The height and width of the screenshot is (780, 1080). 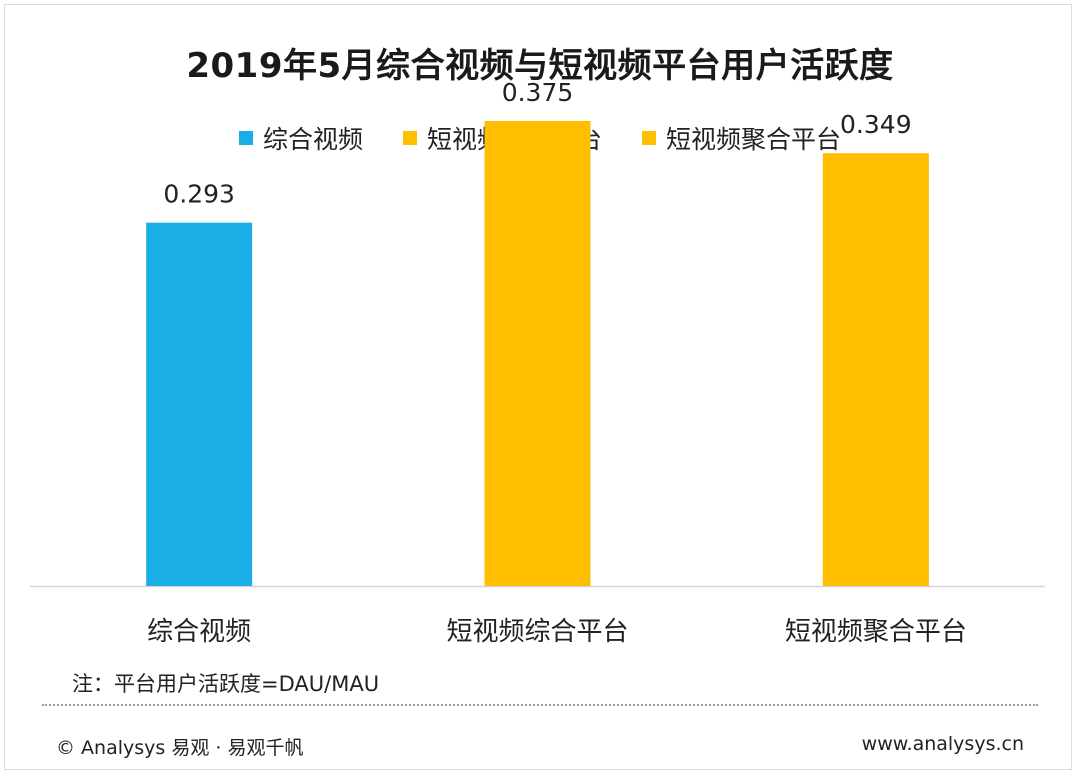 What do you see at coordinates (540, 705) in the screenshot?
I see `dotted-divider` at bounding box center [540, 705].